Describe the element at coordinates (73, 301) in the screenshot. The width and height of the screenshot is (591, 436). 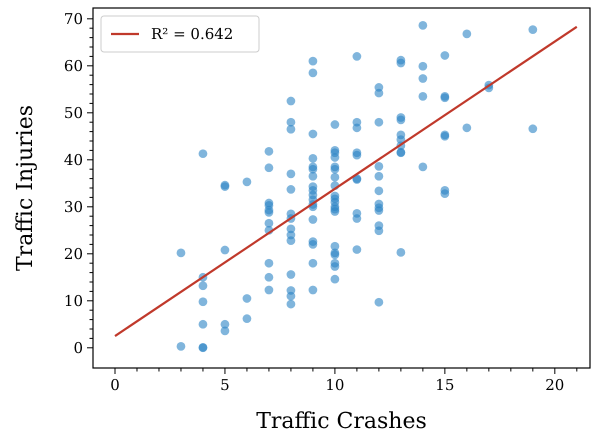
I see `y-tick-label: 10` at that location.